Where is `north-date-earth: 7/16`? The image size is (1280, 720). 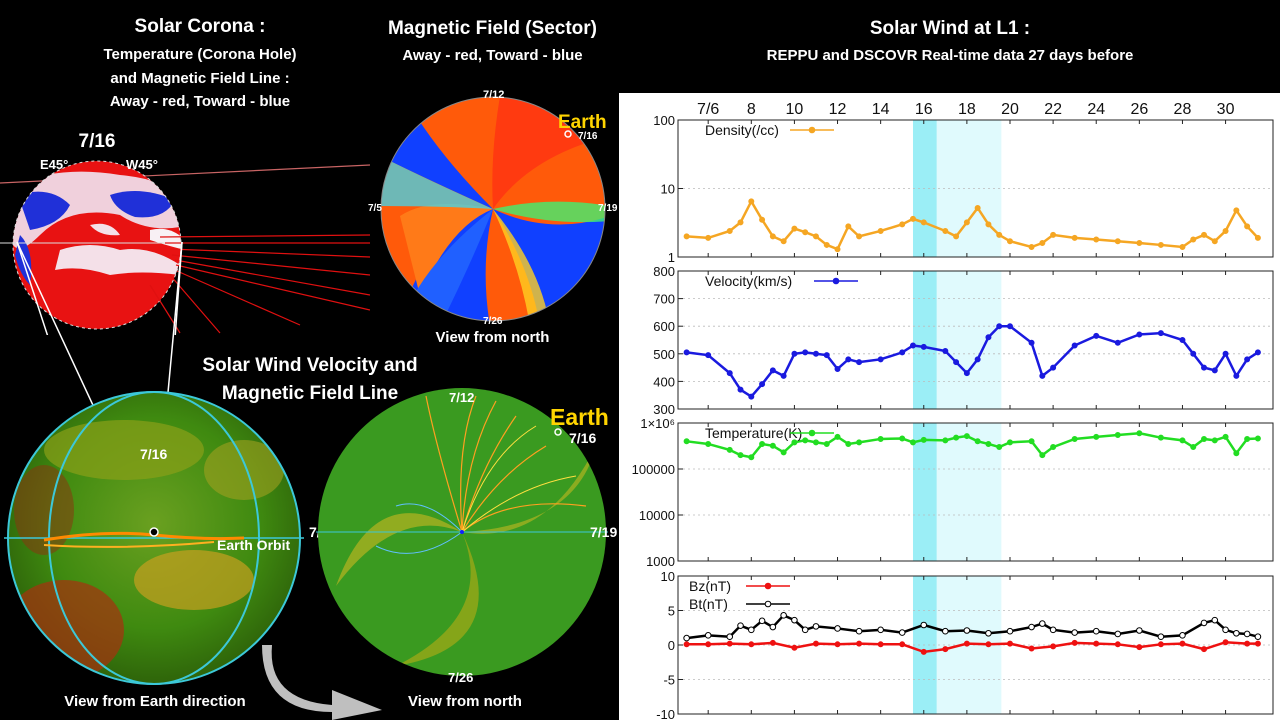
north-date-earth: 7/16 is located at coordinates (583, 438).